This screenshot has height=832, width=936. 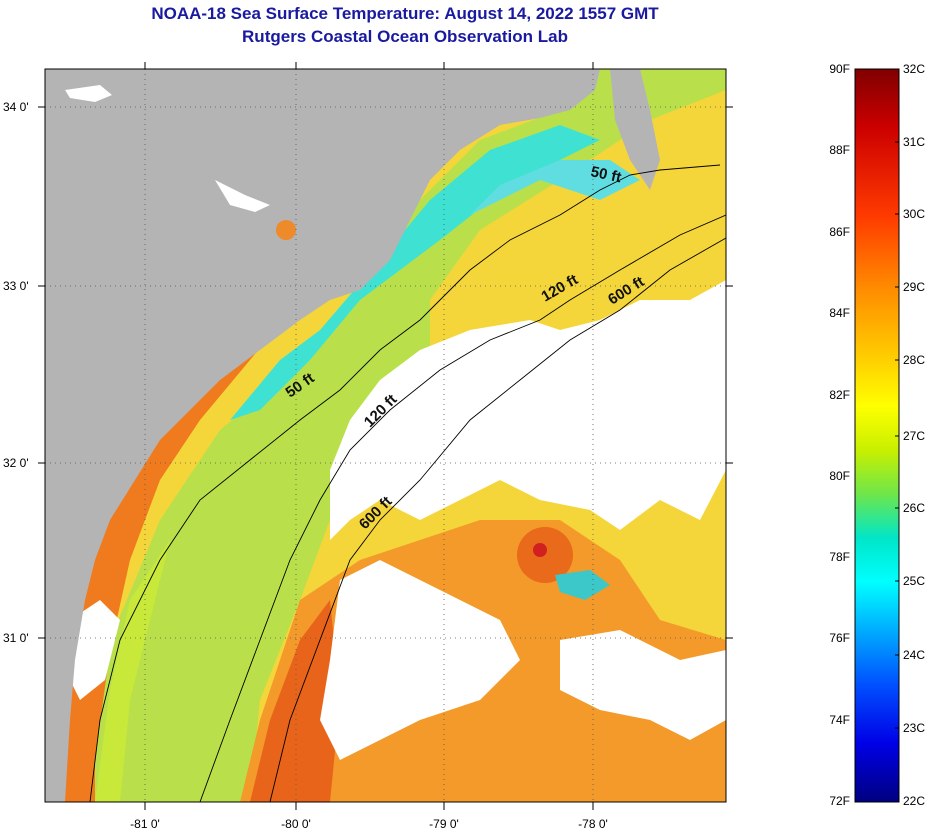 What do you see at coordinates (540, 550) in the screenshot?
I see `eddy-core` at bounding box center [540, 550].